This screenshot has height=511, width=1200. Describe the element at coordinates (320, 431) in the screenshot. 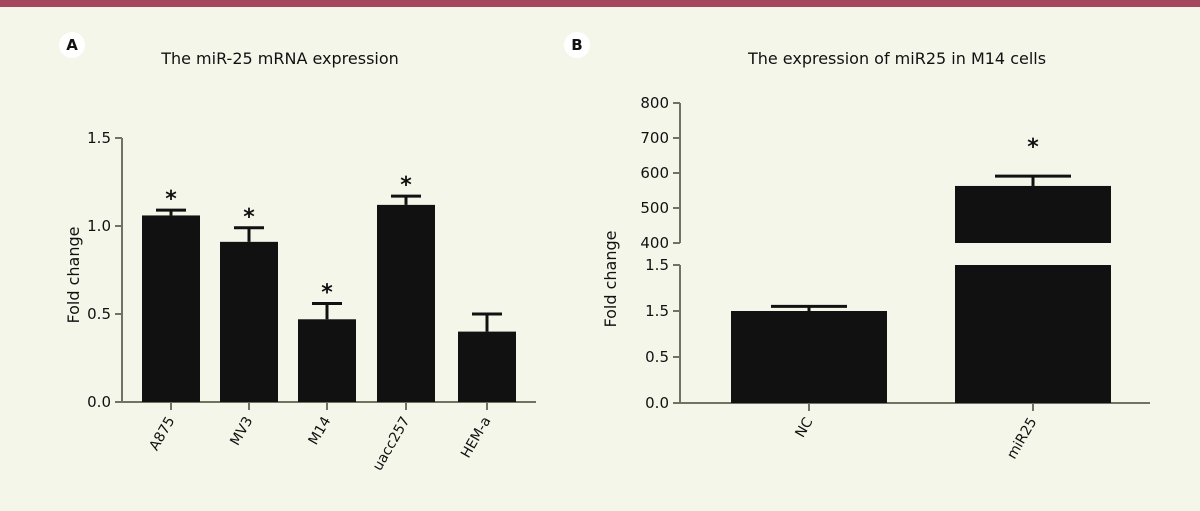

I see `panel-a-category-label: M14` at that location.